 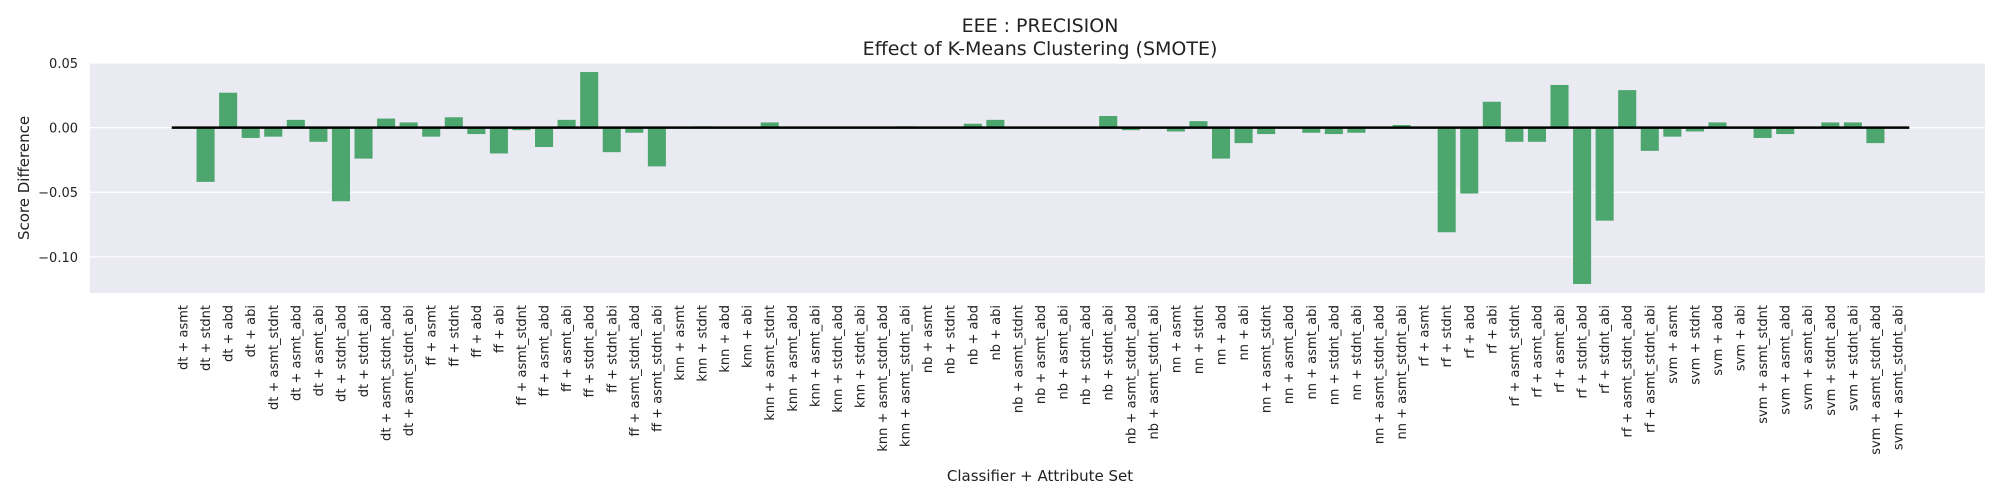 What do you see at coordinates (229, 333) in the screenshot?
I see `x-tick-label: dt + abd` at bounding box center [229, 333].